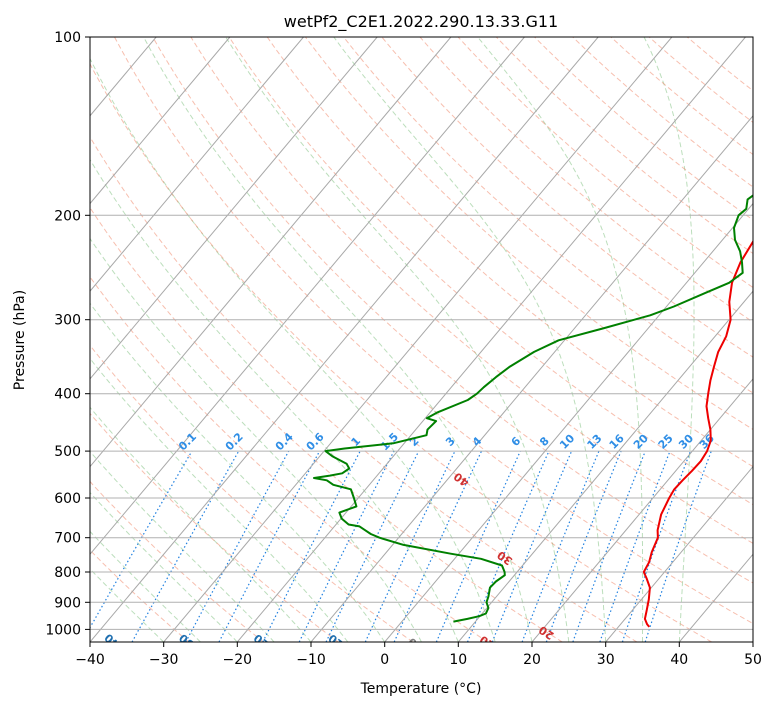  I want to click on x-tick-label-2: −20, so click(238, 660).